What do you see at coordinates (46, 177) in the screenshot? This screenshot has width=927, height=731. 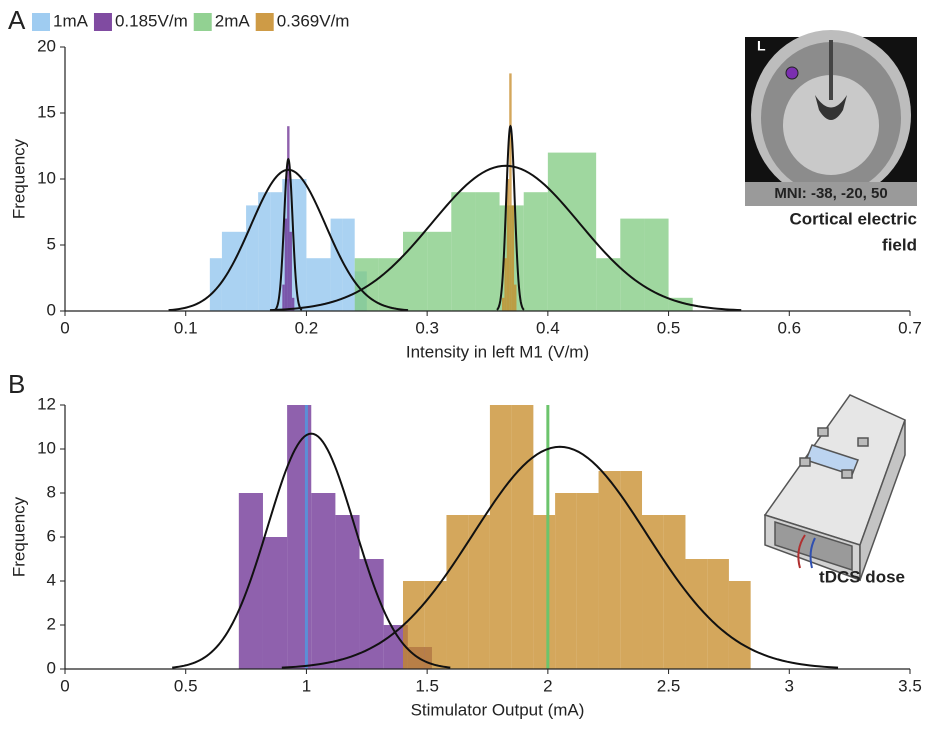 I see `y-tick-label: 10` at bounding box center [46, 177].